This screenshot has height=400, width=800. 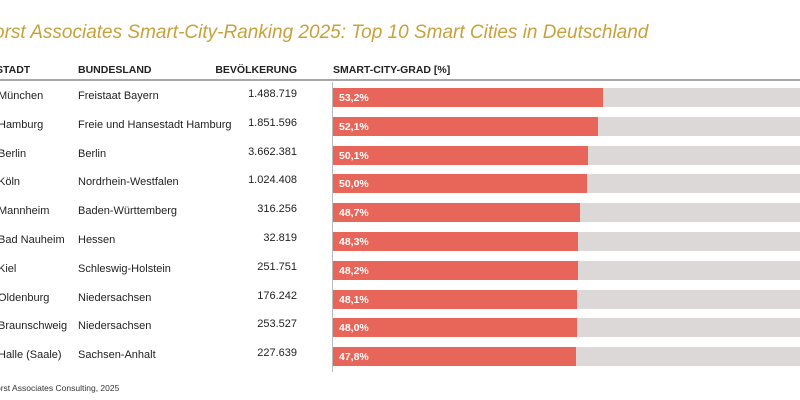 What do you see at coordinates (277, 295) in the screenshot?
I see `population-value: 176.242` at bounding box center [277, 295].